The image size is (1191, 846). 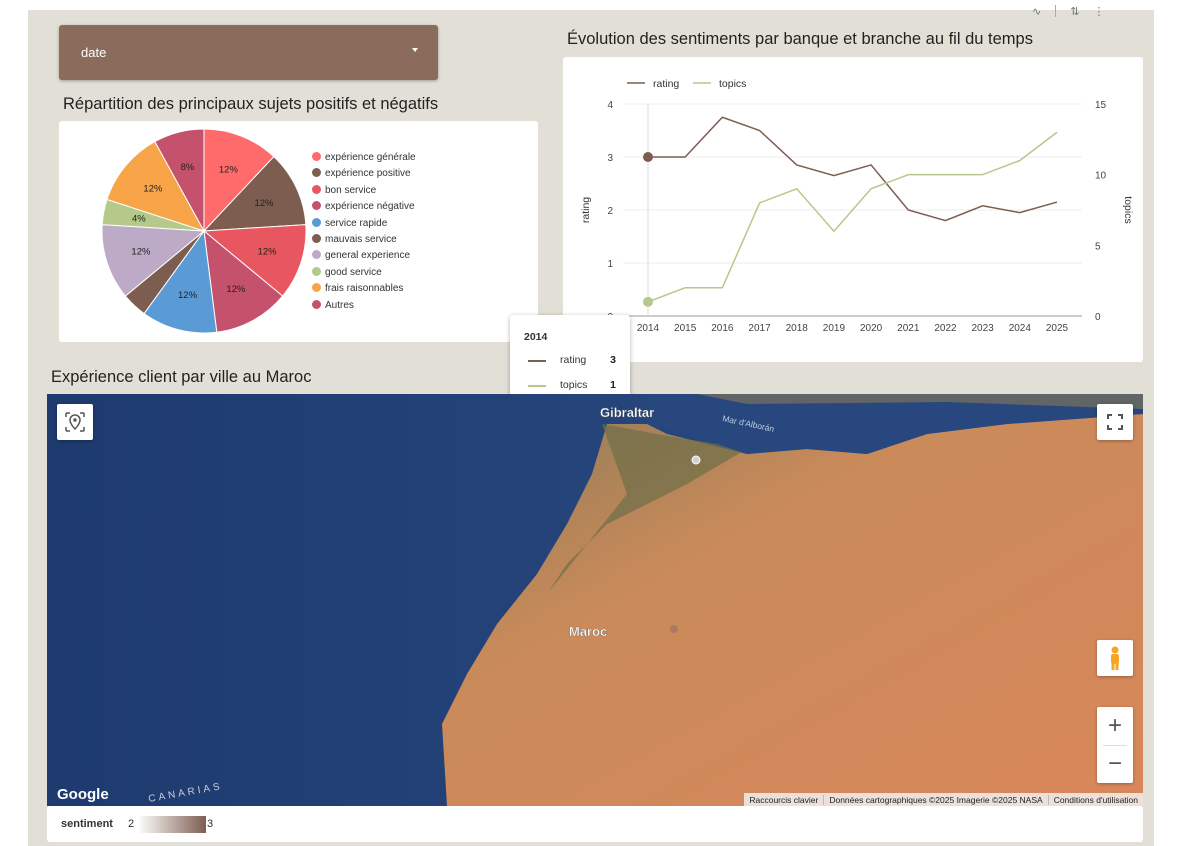 What do you see at coordinates (172, 824) in the screenshot?
I see `sentiment-gradient` at bounding box center [172, 824].